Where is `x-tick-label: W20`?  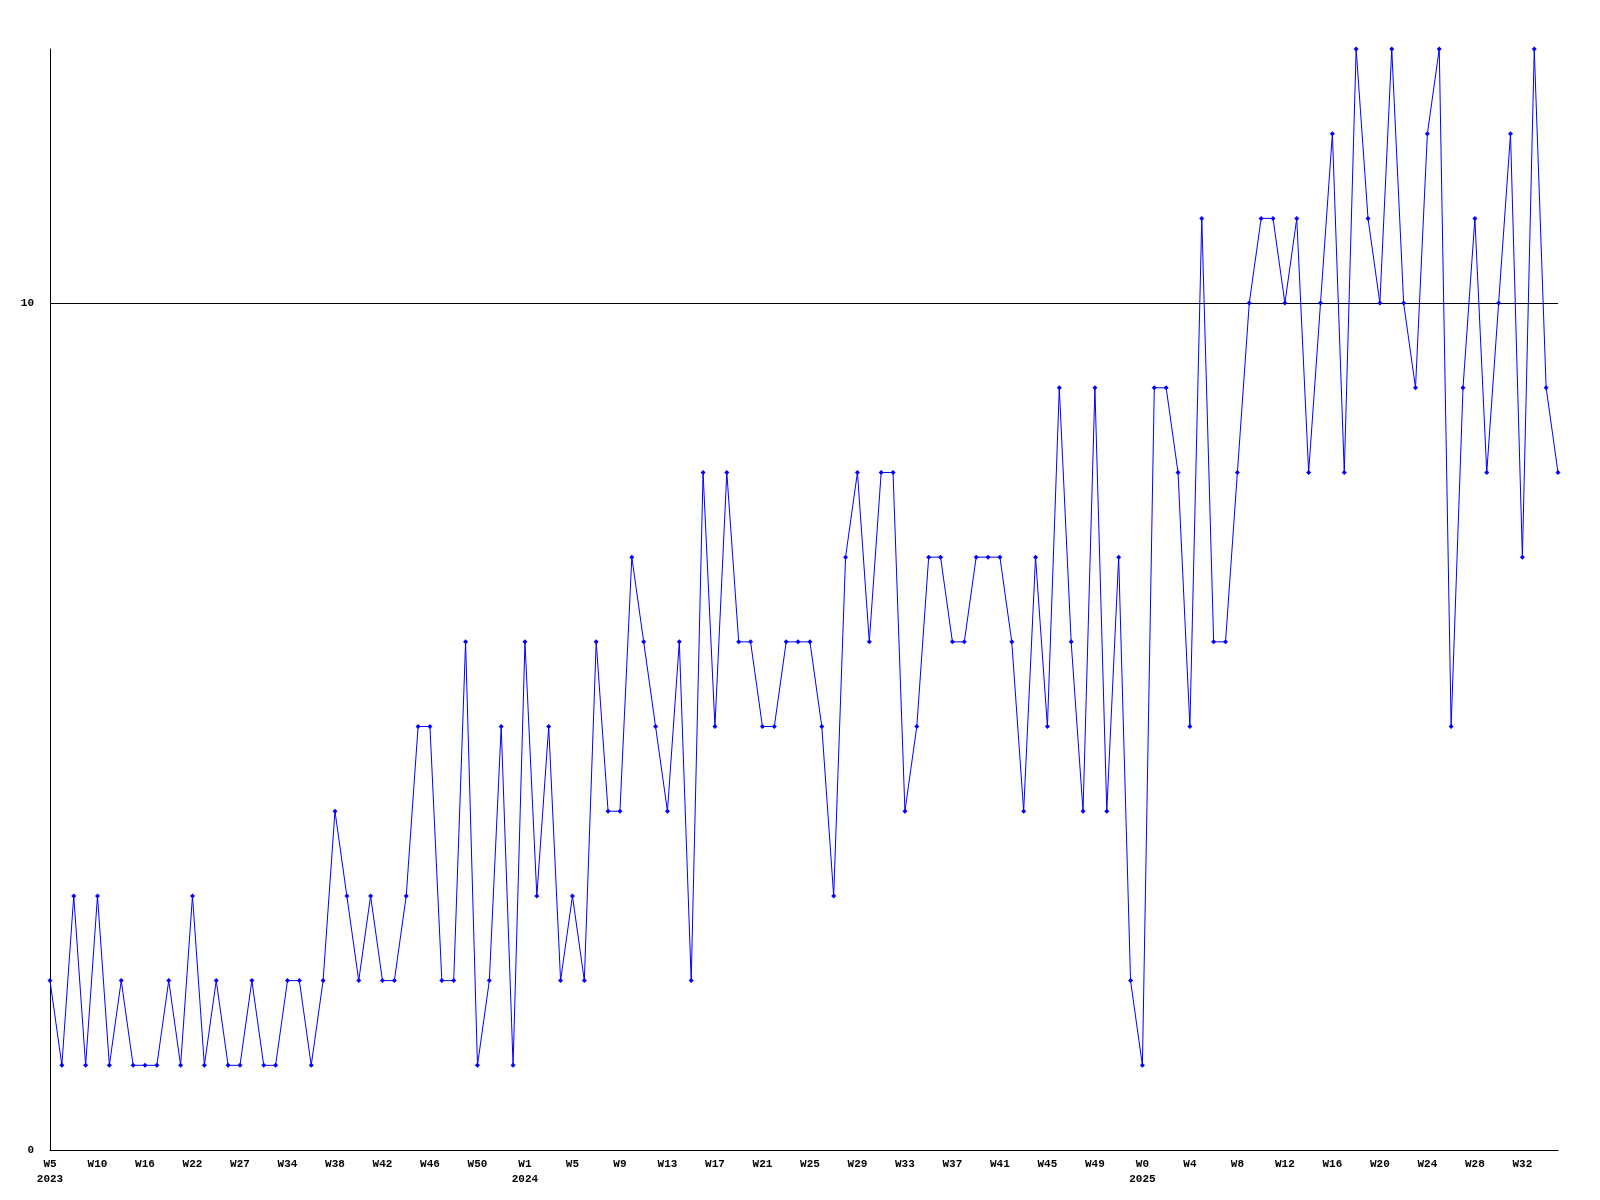 x-tick-label: W20 is located at coordinates (1379, 1163).